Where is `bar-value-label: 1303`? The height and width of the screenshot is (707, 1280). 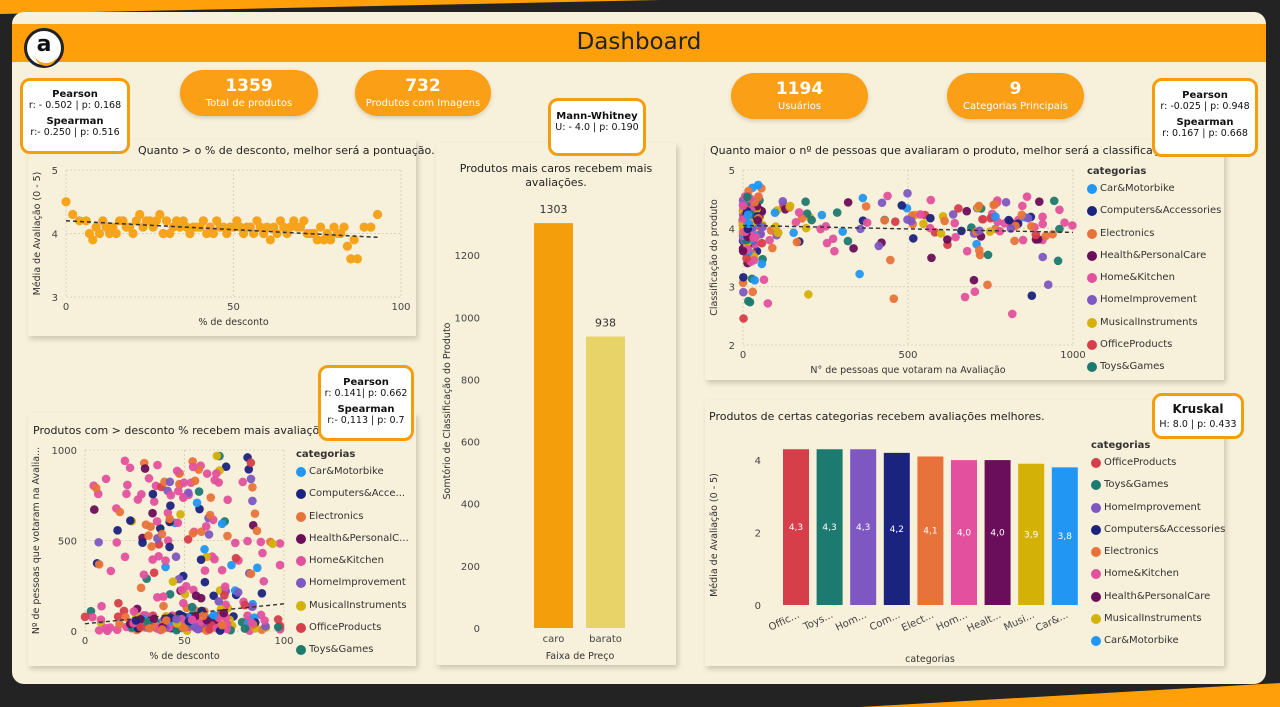 bar-value-label: 1303 is located at coordinates (554, 209).